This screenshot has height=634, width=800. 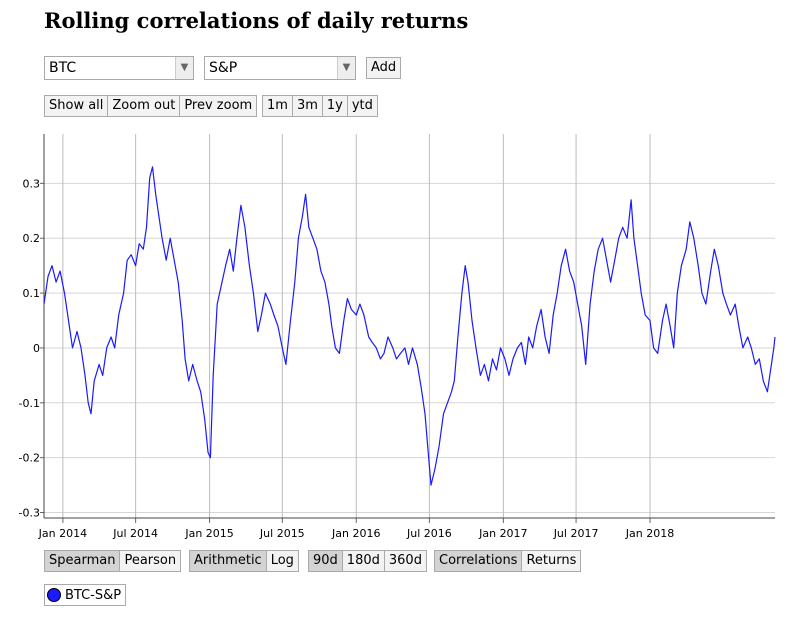 What do you see at coordinates (93, 595) in the screenshot?
I see `legend-label: BTC-S&P` at bounding box center [93, 595].